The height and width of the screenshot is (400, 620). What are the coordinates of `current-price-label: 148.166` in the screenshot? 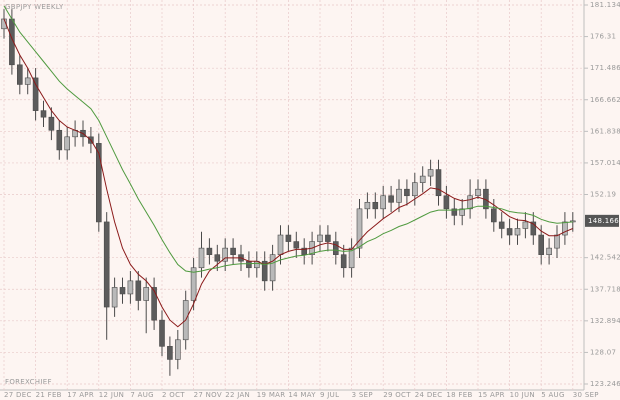 It's located at (603, 221).